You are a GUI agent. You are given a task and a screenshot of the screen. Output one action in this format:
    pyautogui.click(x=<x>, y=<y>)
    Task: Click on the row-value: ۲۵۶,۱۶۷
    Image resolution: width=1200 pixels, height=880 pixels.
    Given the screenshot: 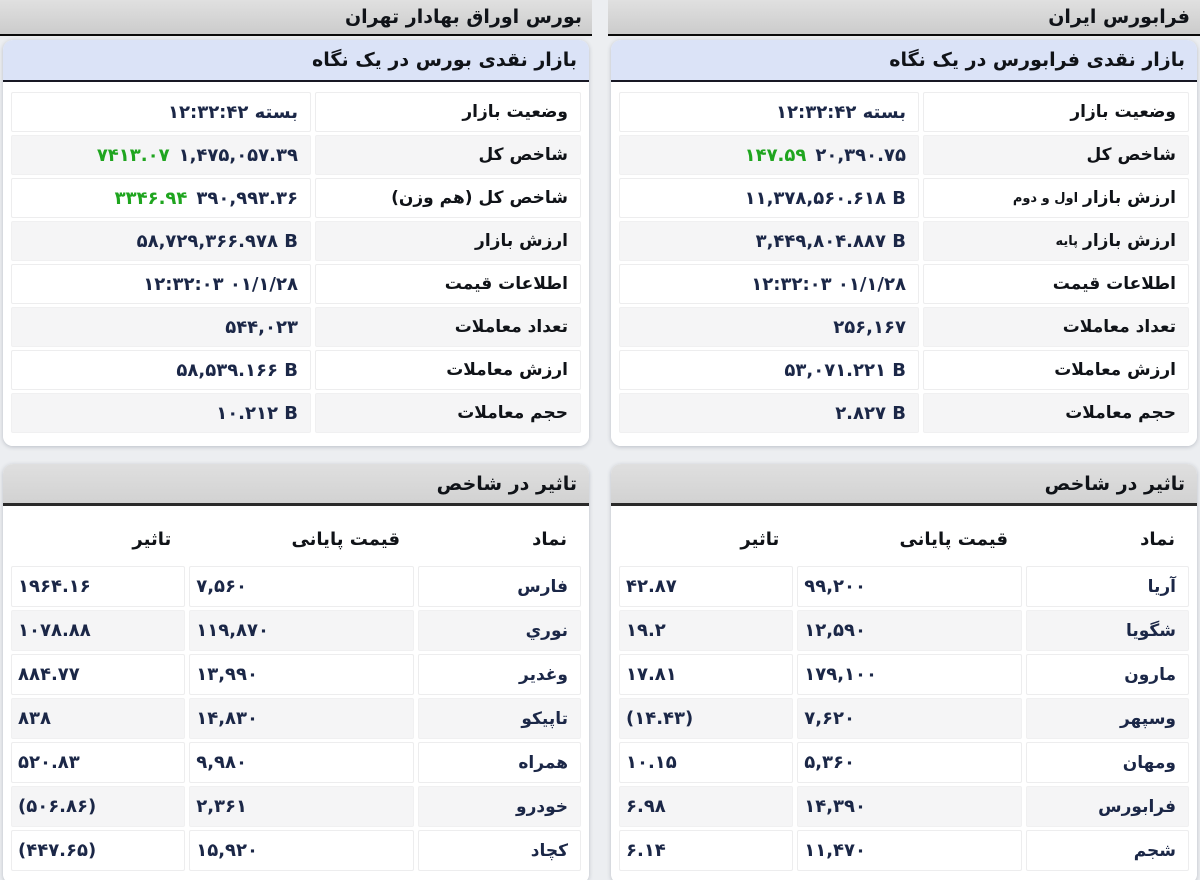 What is the action you would take?
    pyautogui.click(x=869, y=327)
    